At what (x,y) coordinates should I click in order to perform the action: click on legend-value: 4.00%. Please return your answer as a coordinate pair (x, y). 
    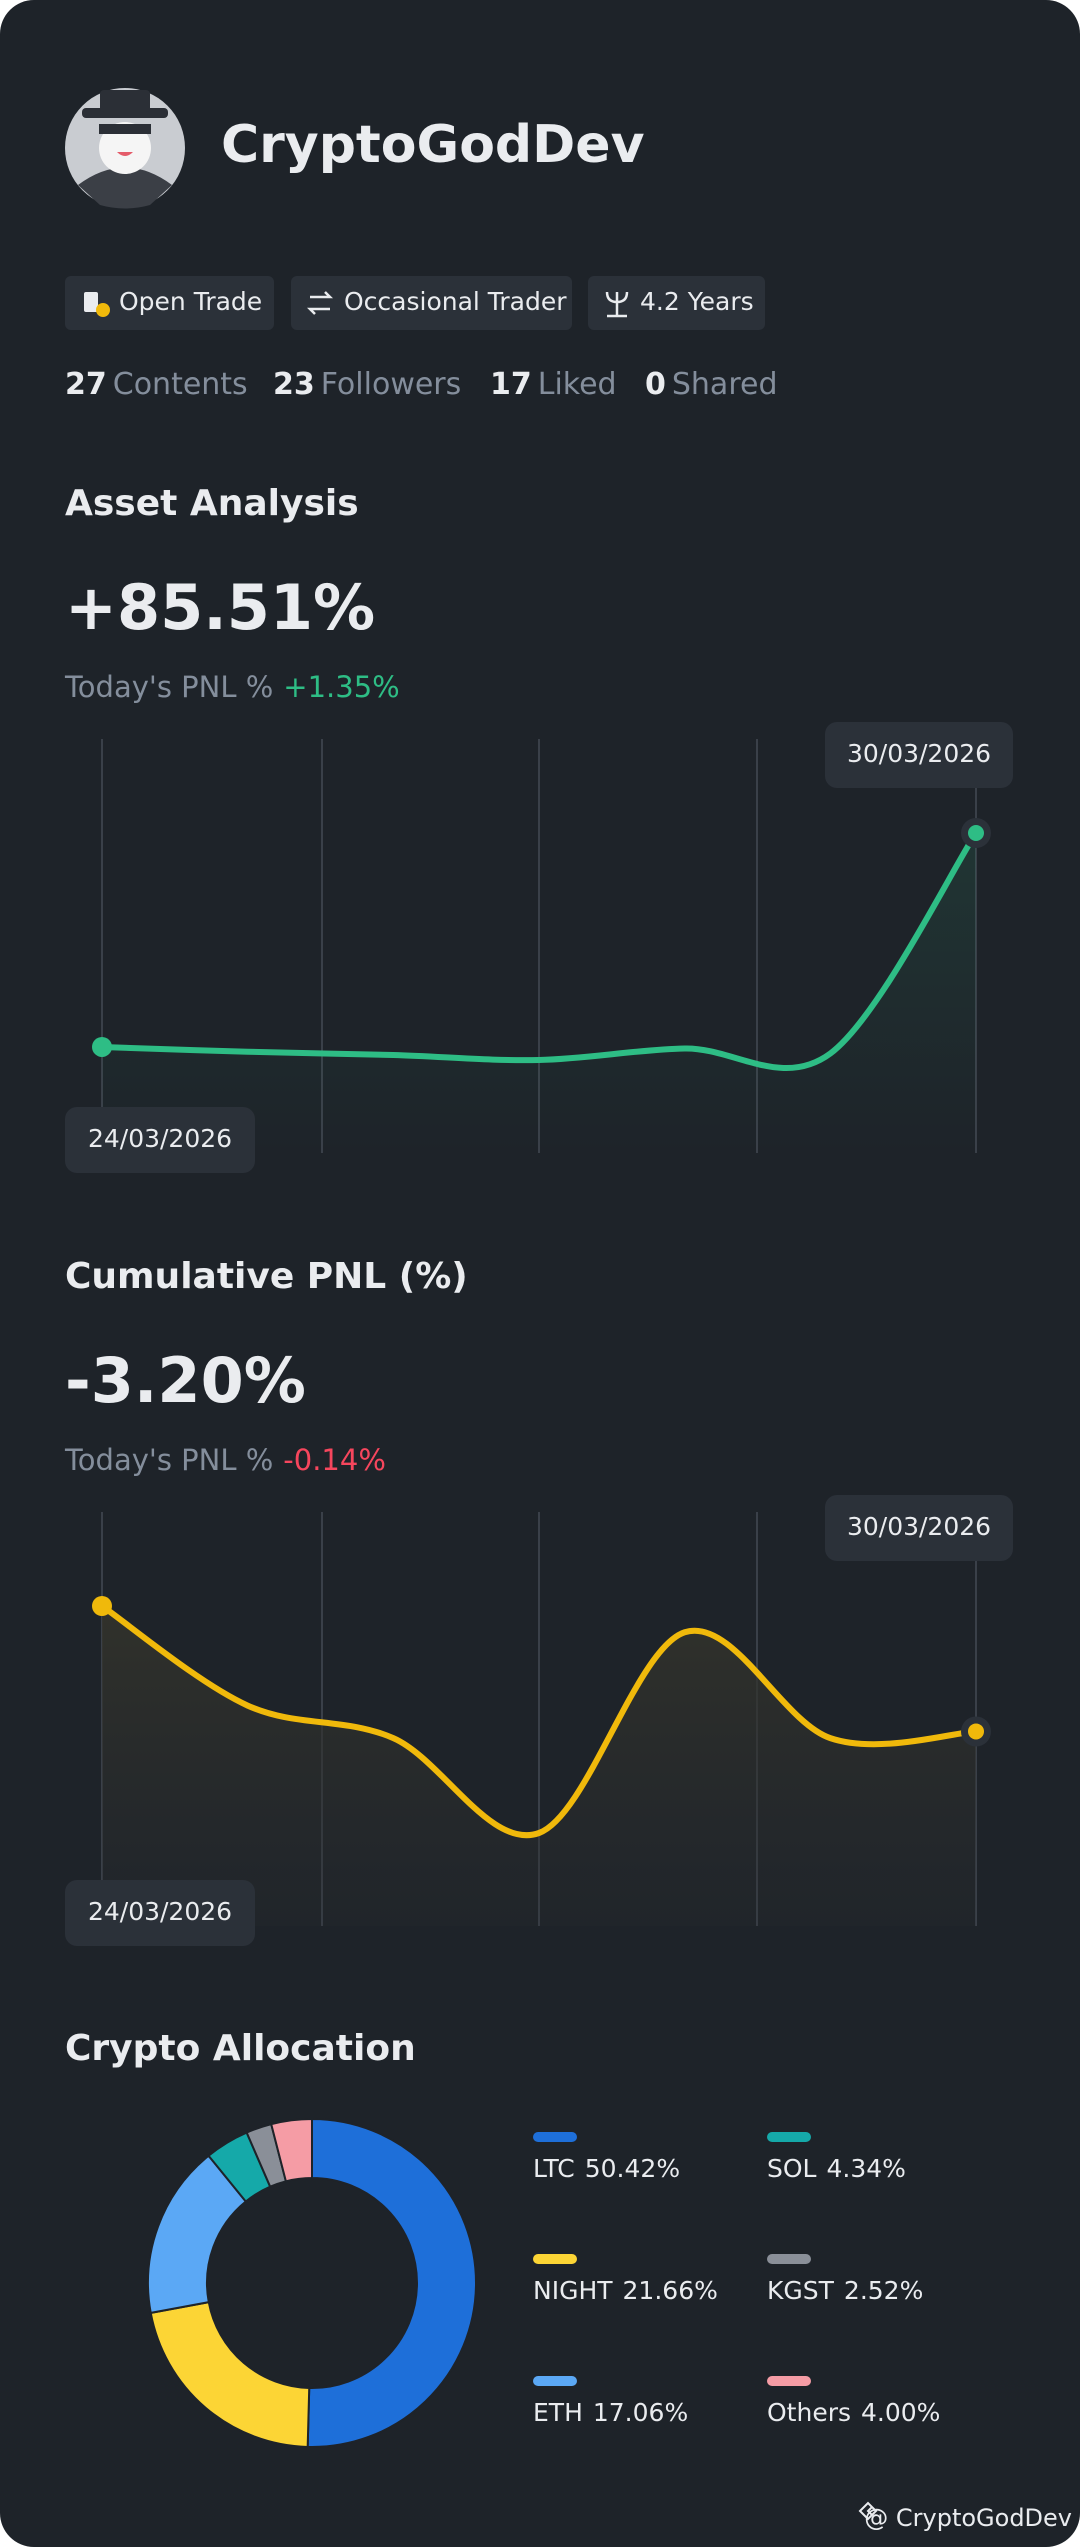
    Looking at the image, I should click on (900, 2412).